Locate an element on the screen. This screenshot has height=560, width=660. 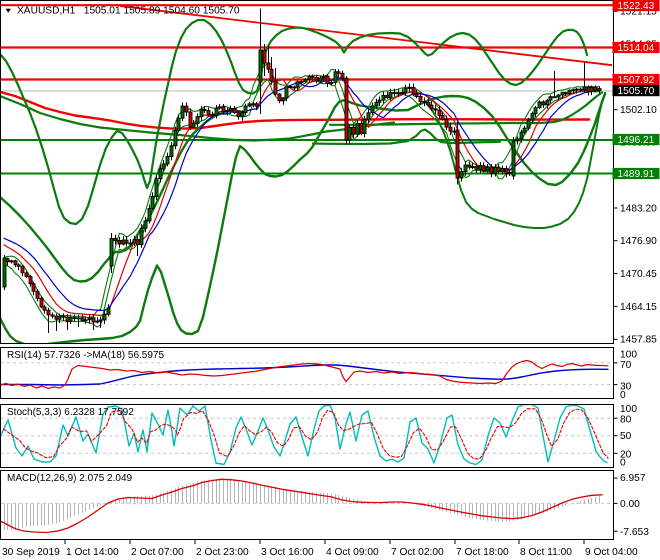
svg-text: 50 is located at coordinates (626, 436).